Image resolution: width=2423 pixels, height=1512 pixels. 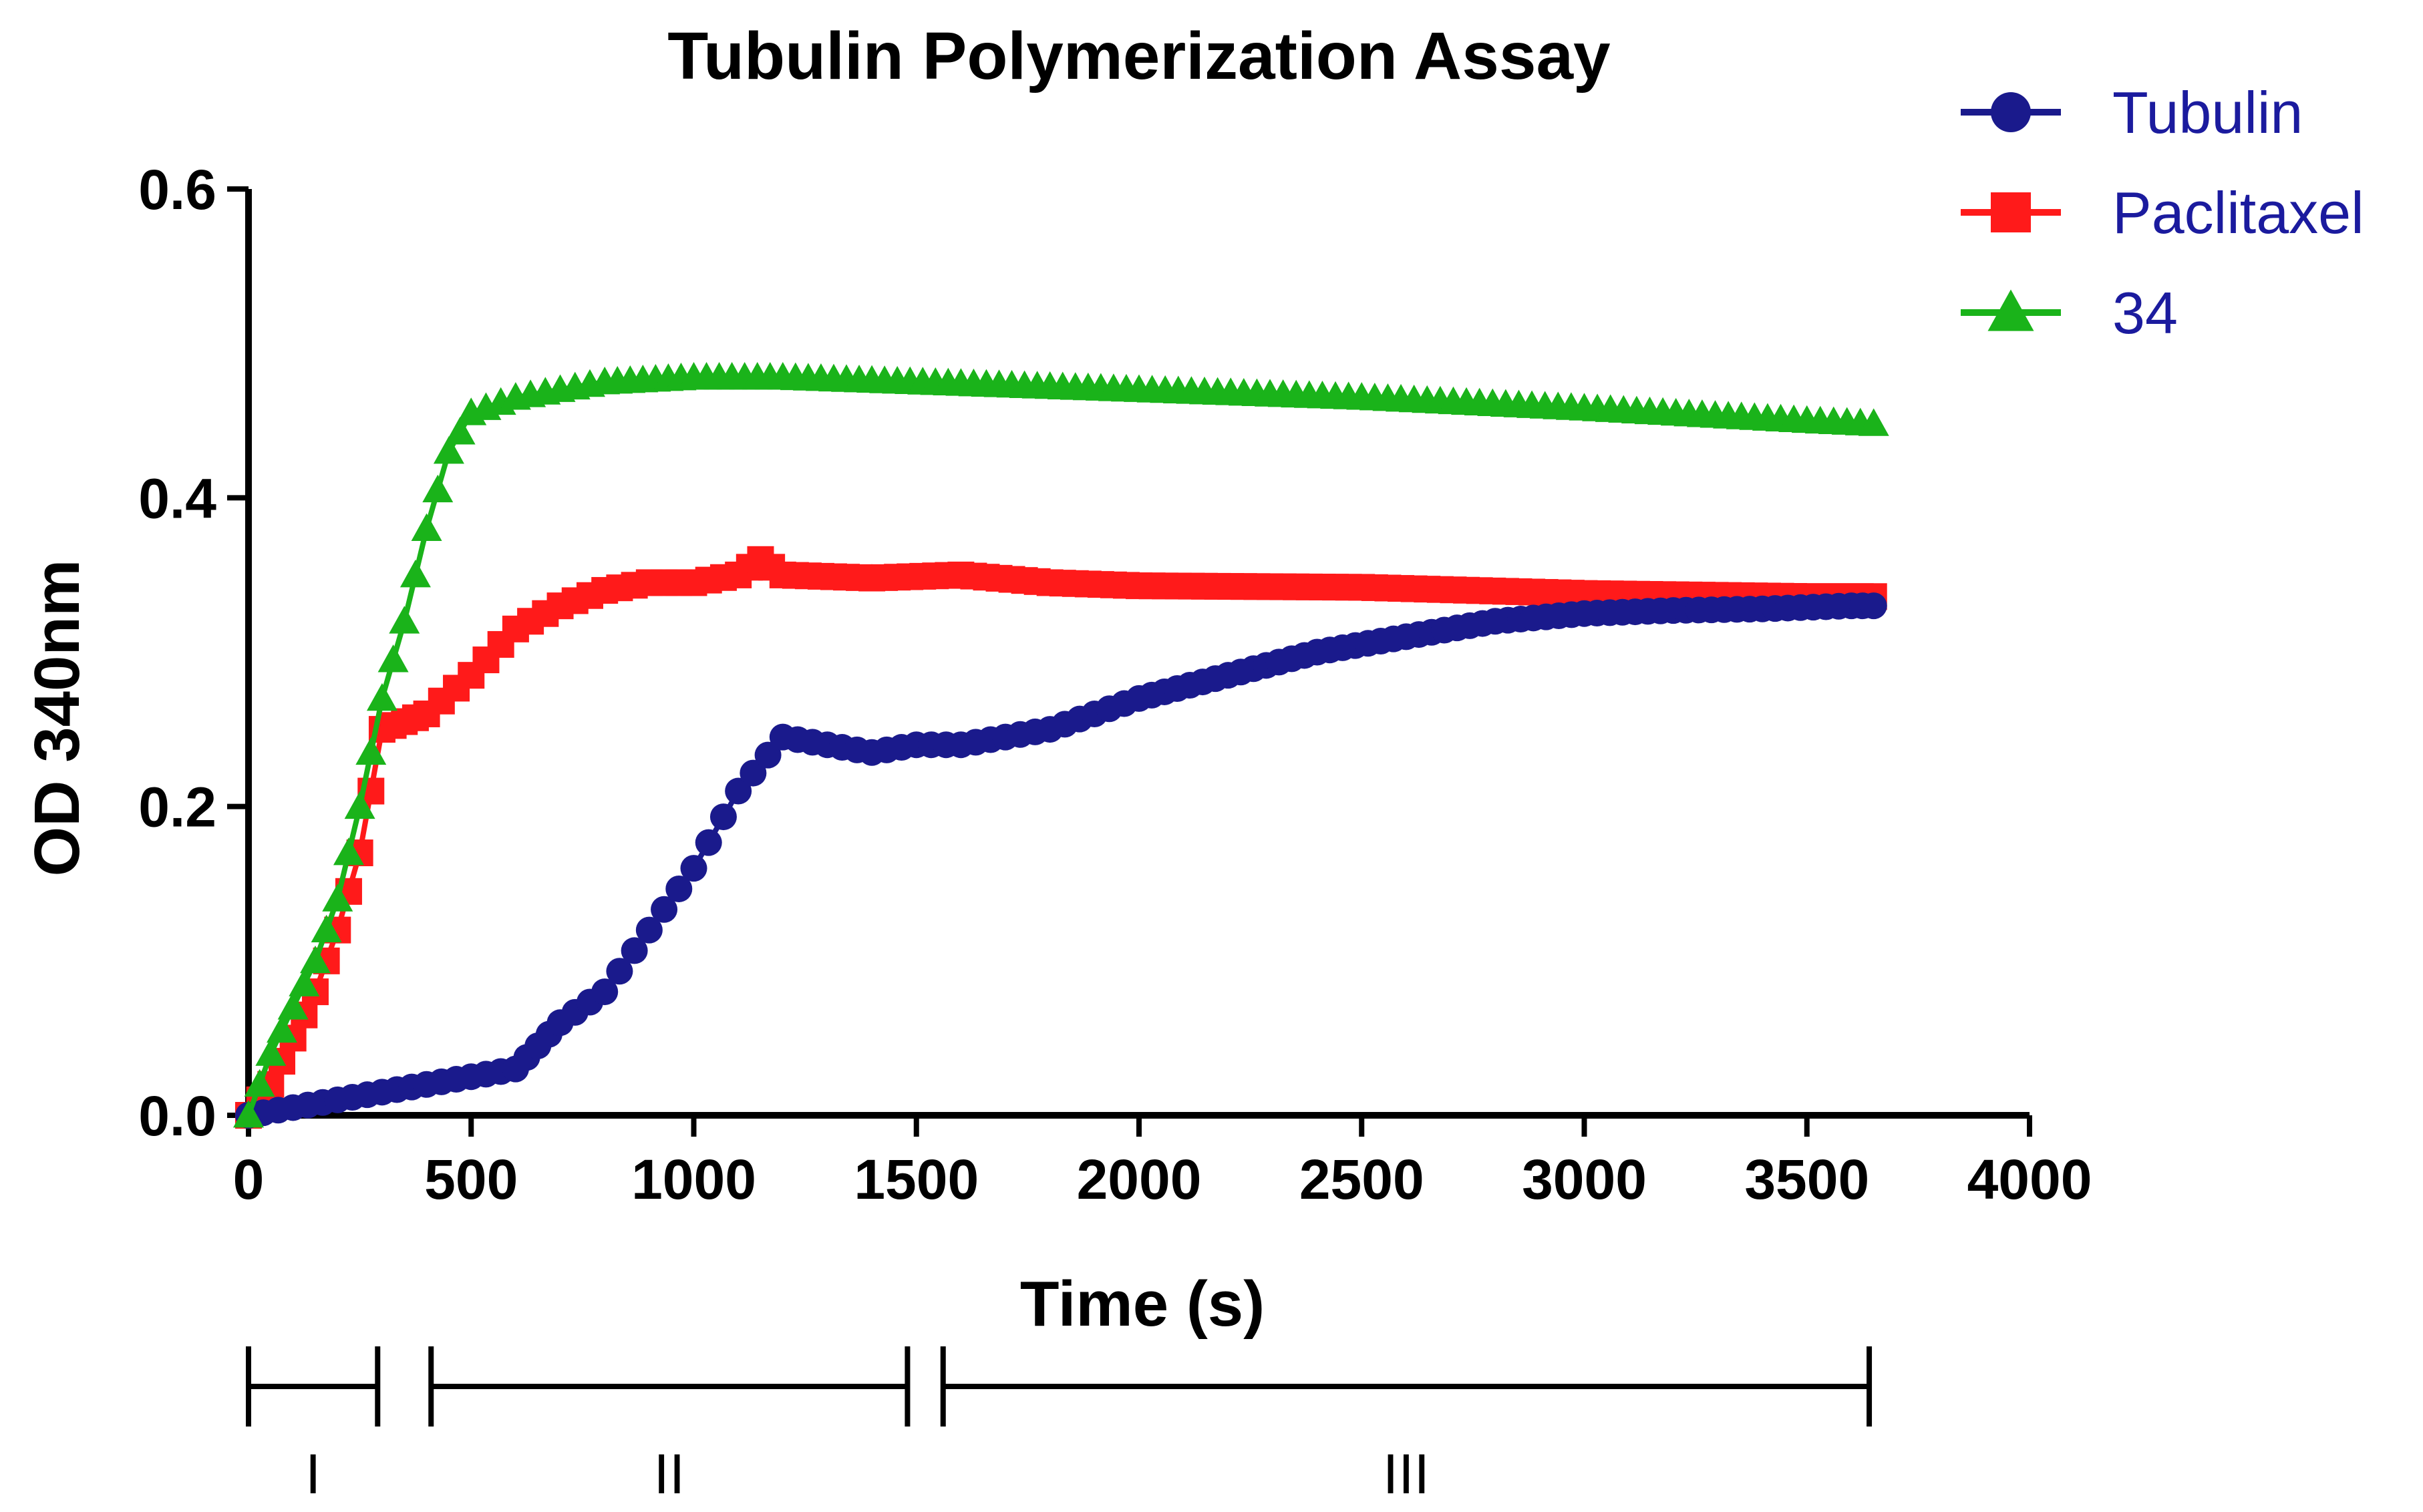 What do you see at coordinates (177, 189) in the screenshot?
I see `y-tick-label: 0.6` at bounding box center [177, 189].